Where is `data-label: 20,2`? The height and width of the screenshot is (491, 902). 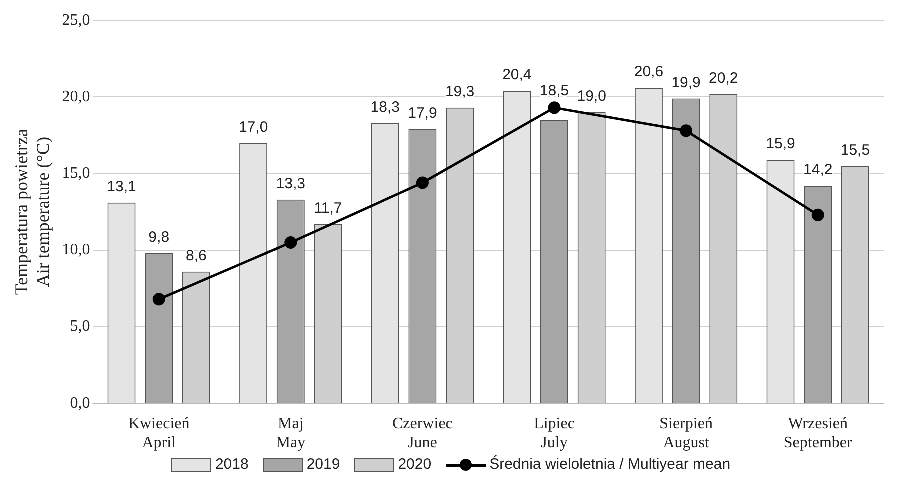
data-label: 20,2 is located at coordinates (723, 78).